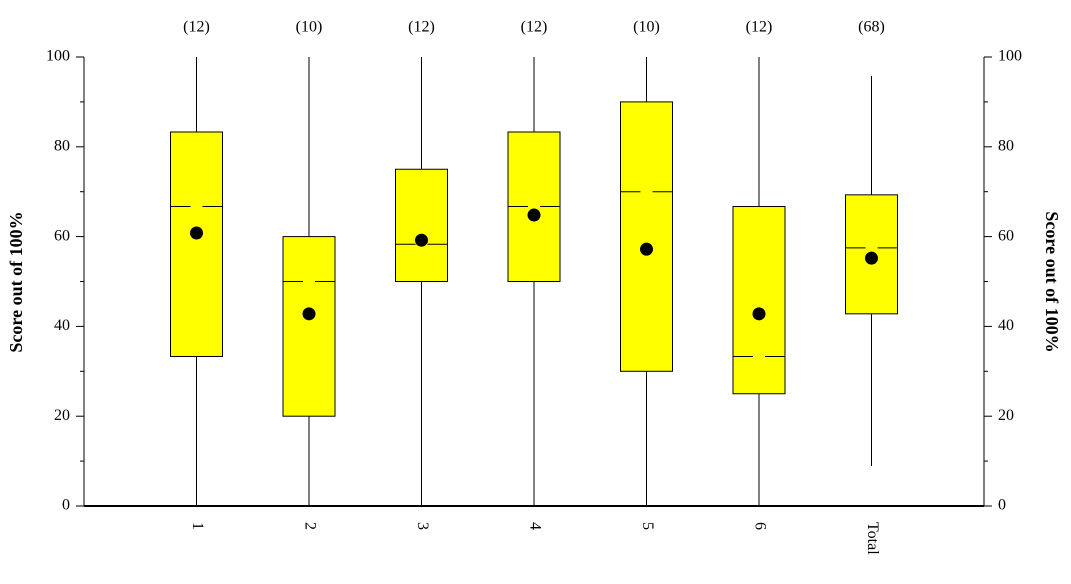 The image size is (1071, 584). I want to click on y2-tick-label: 100, so click(1010, 56).